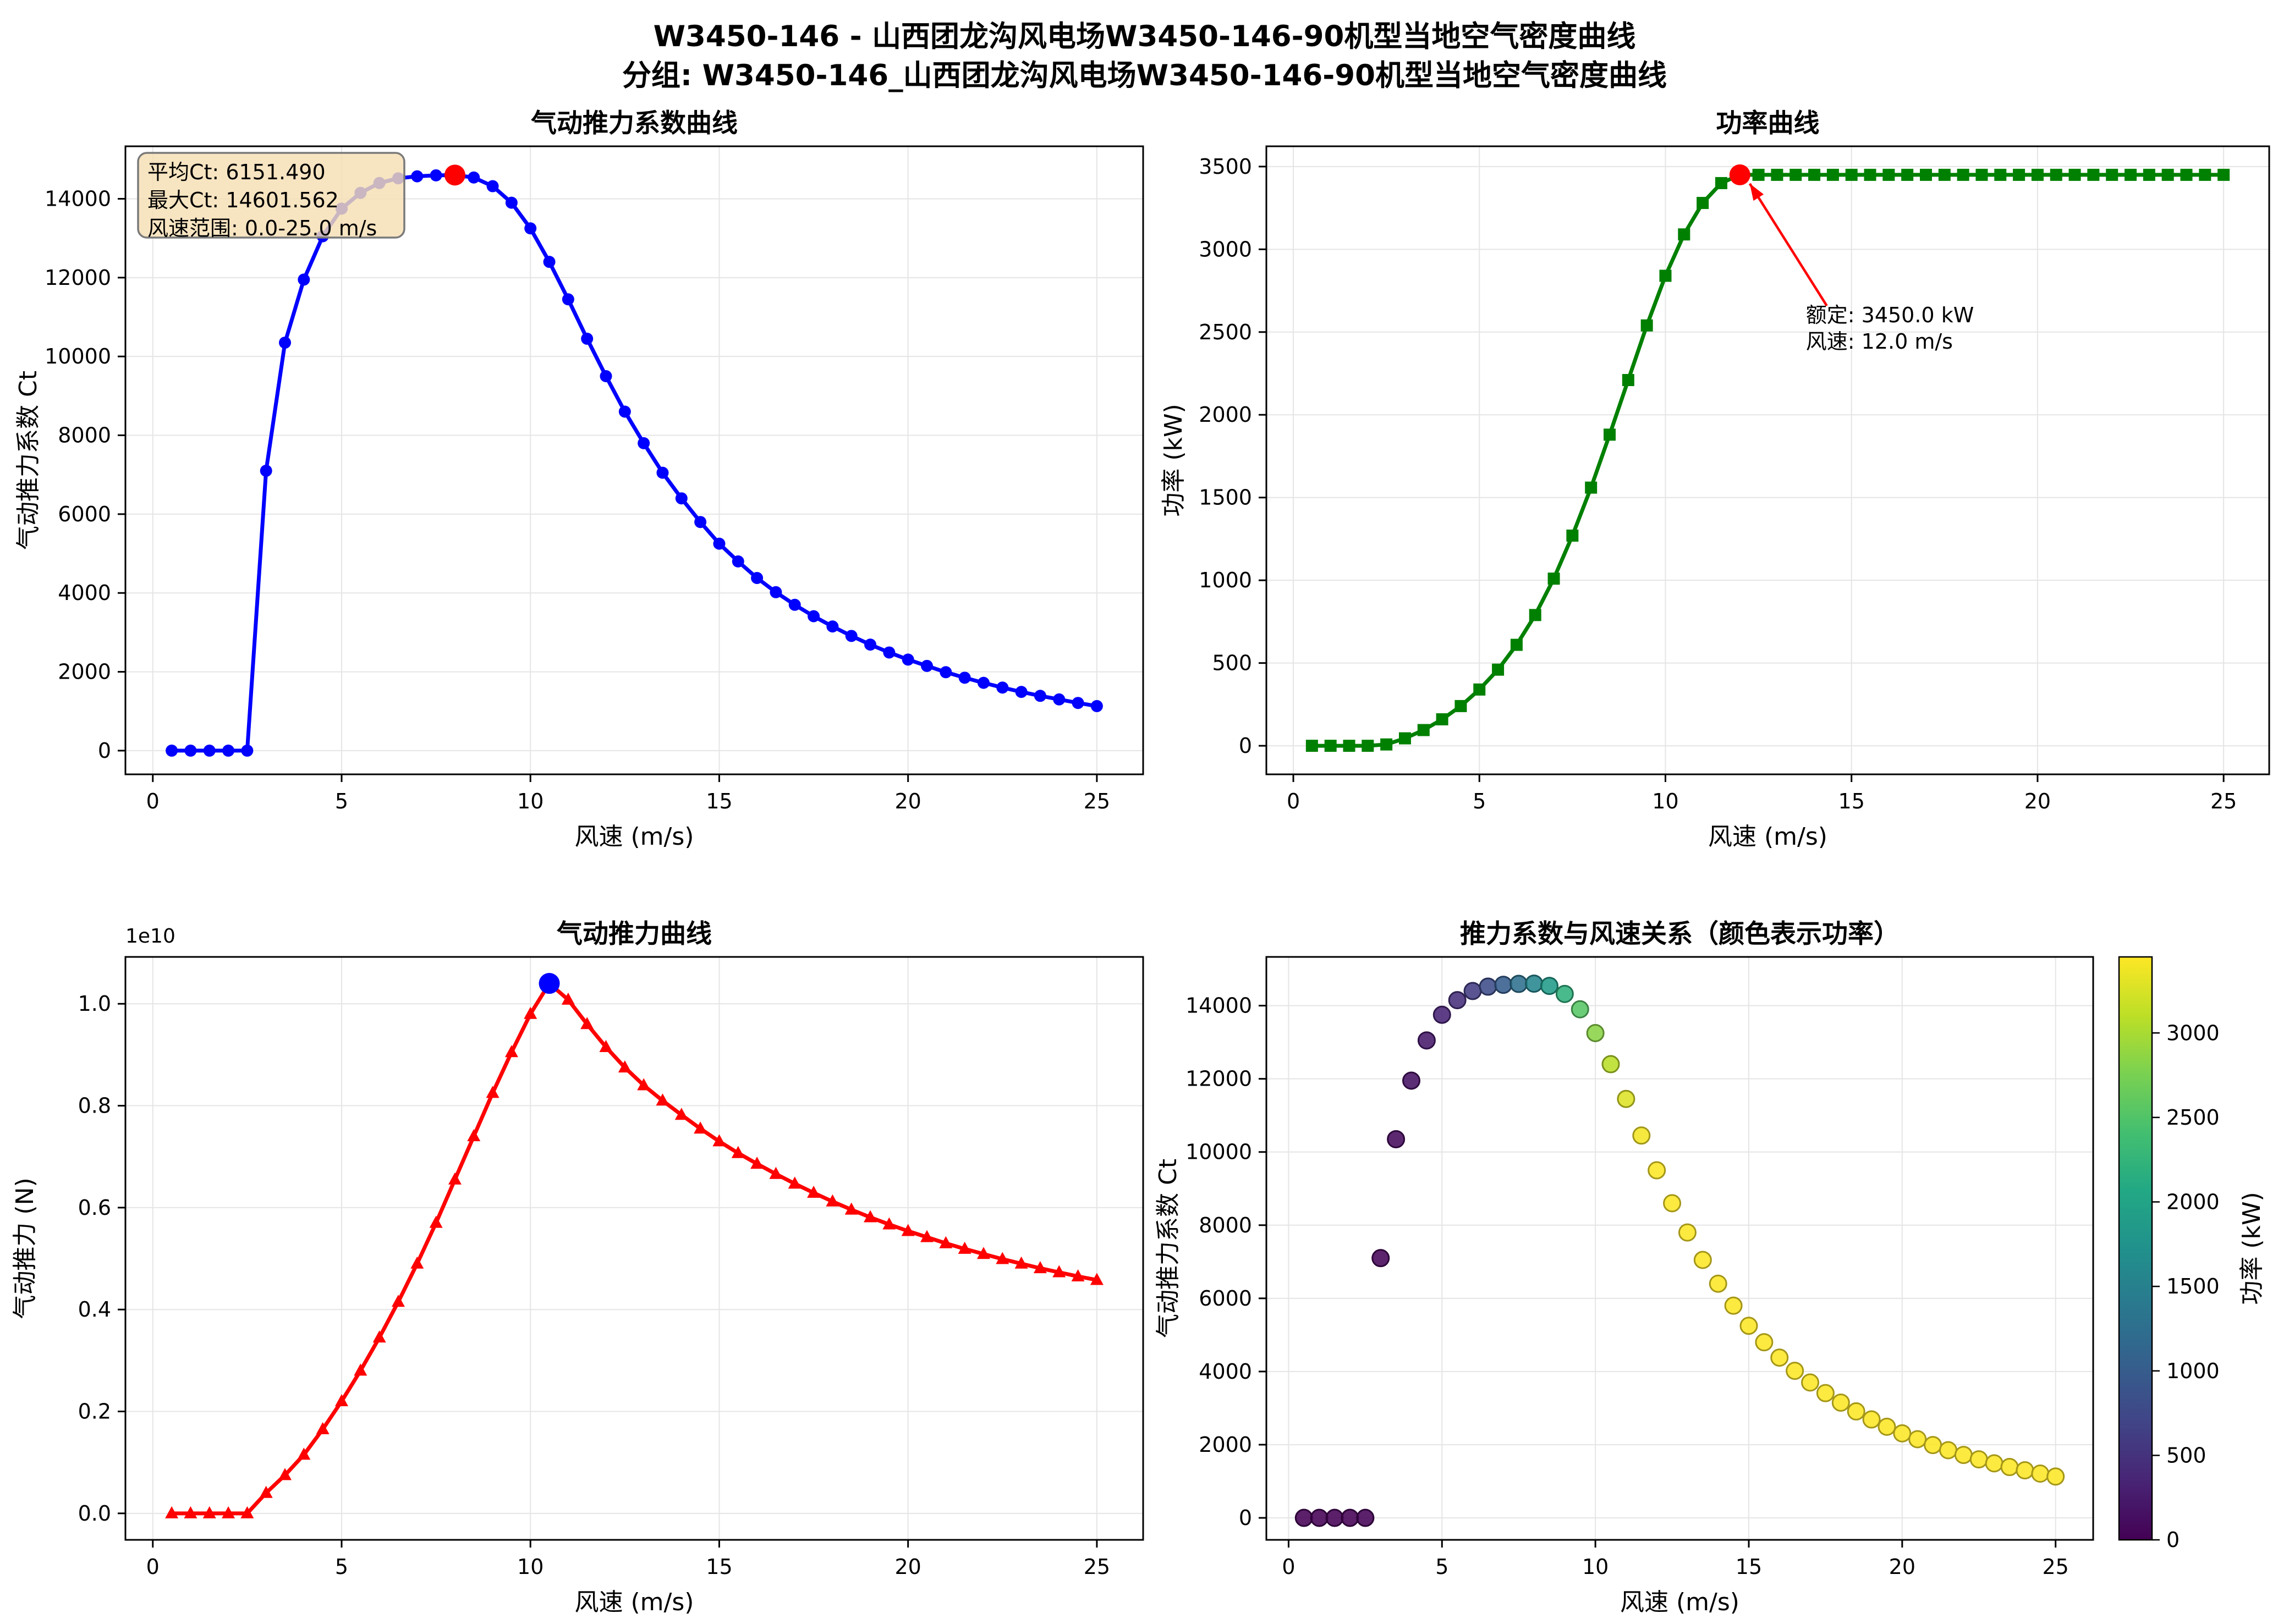 The height and width of the screenshot is (1624, 2289). Describe the element at coordinates (1168, 1248) in the screenshot. I see `scatter-ylabel: 气动推力系数 Ct` at that location.